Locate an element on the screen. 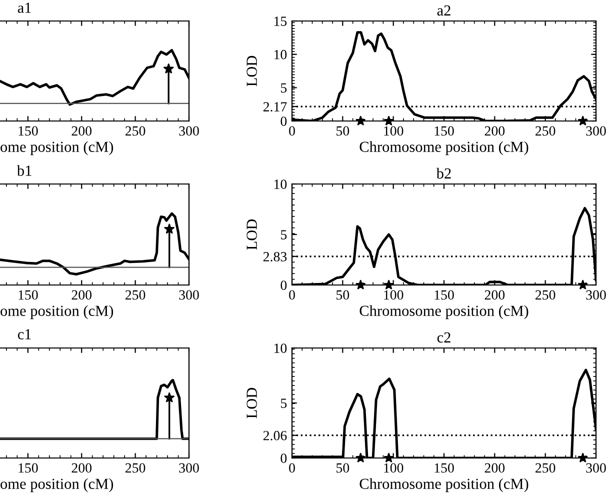 The image size is (610, 504). y-tick-label: 2.83 is located at coordinates (275, 257).